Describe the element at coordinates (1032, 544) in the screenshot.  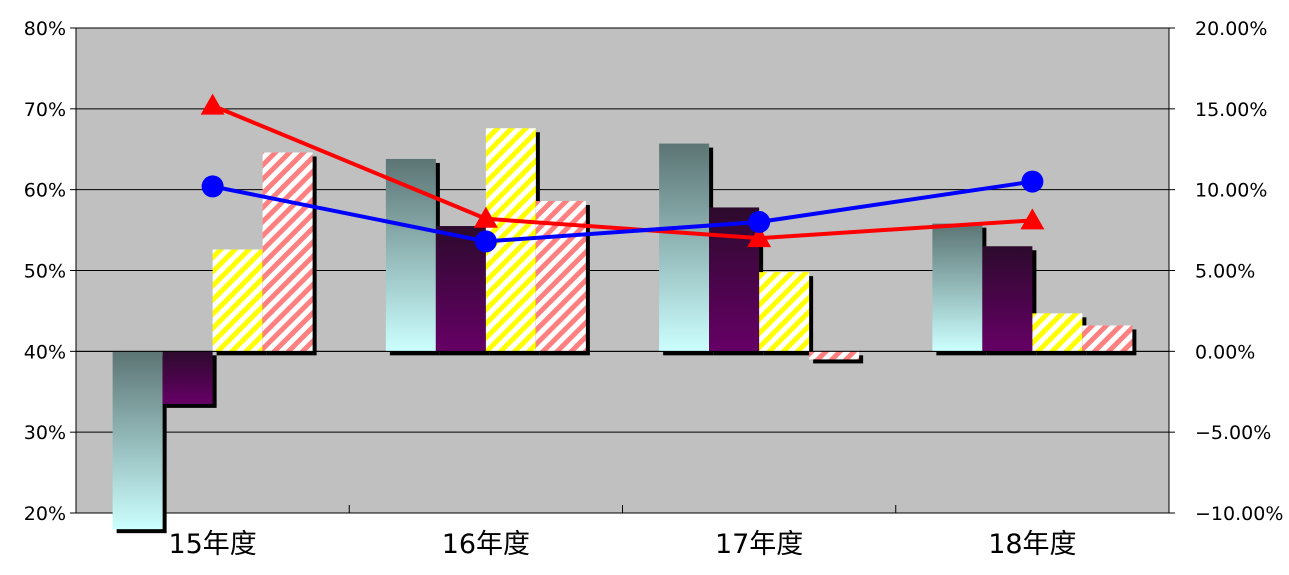
I see `category-label: 18年度` at that location.